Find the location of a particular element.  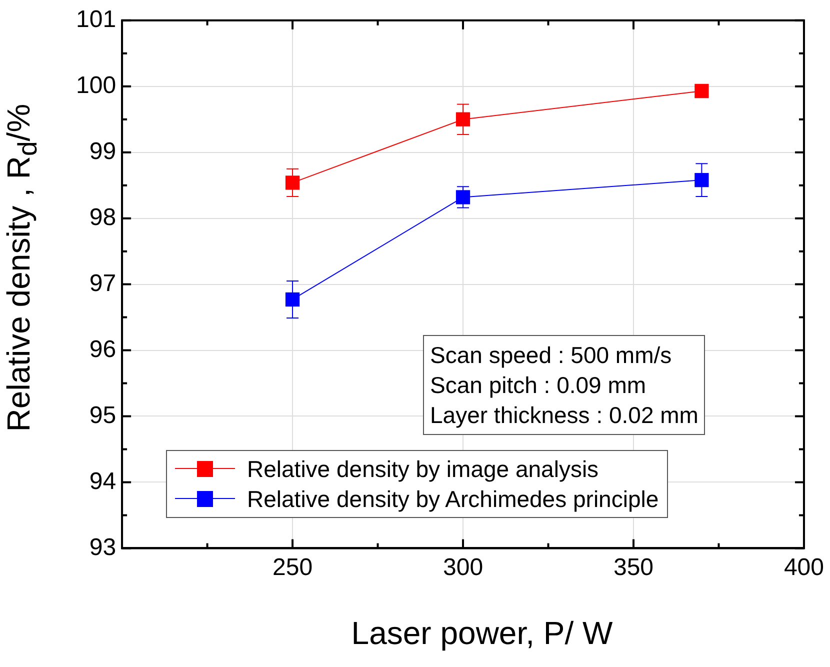

y-tick-label: 93 is located at coordinates (102, 547).